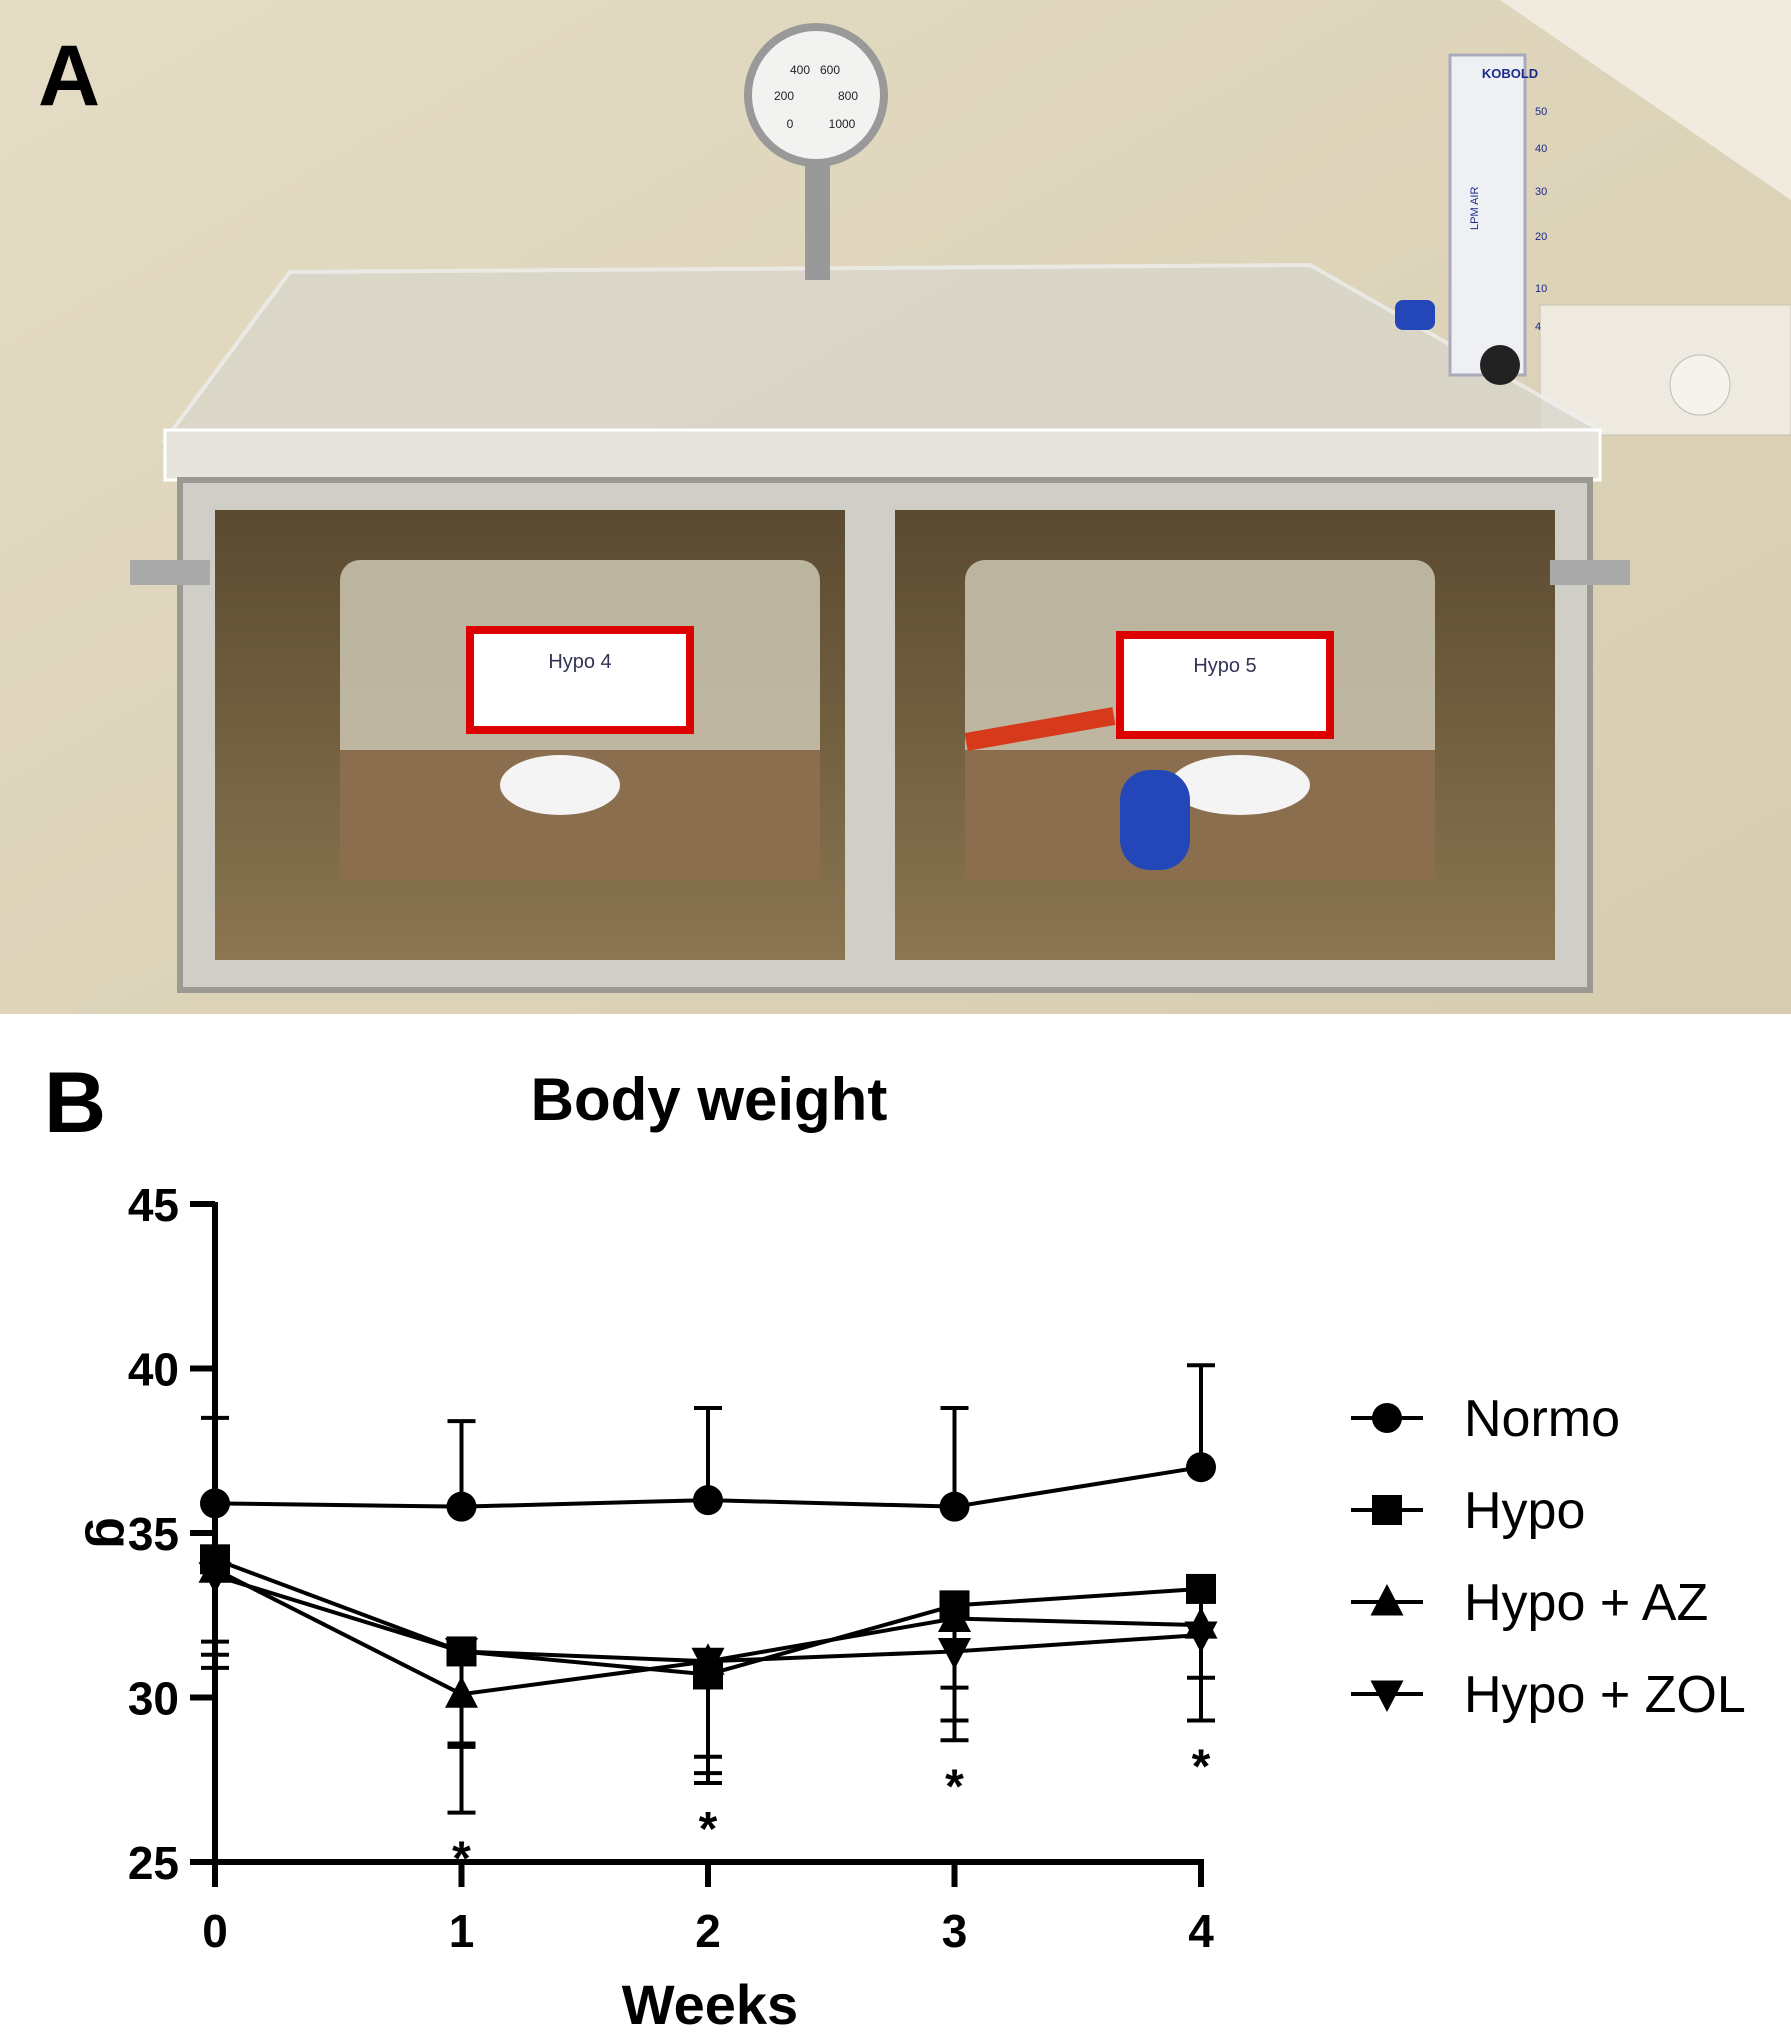  Describe the element at coordinates (1155, 820) in the screenshot. I see `valve-handle` at that location.